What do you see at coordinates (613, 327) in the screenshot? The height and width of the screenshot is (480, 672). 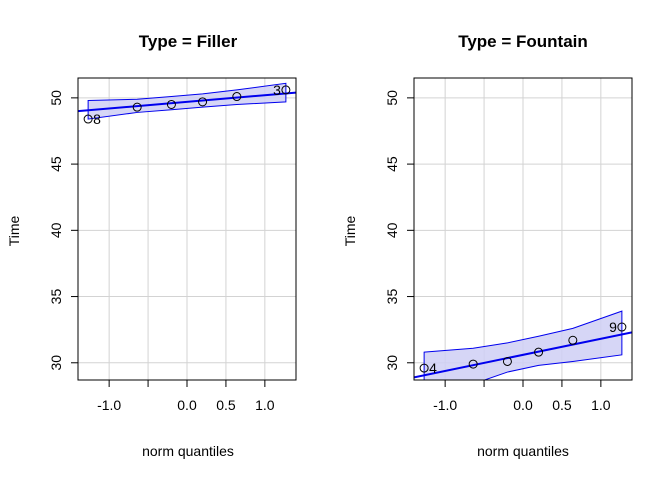 I see `point-label: 9` at bounding box center [613, 327].